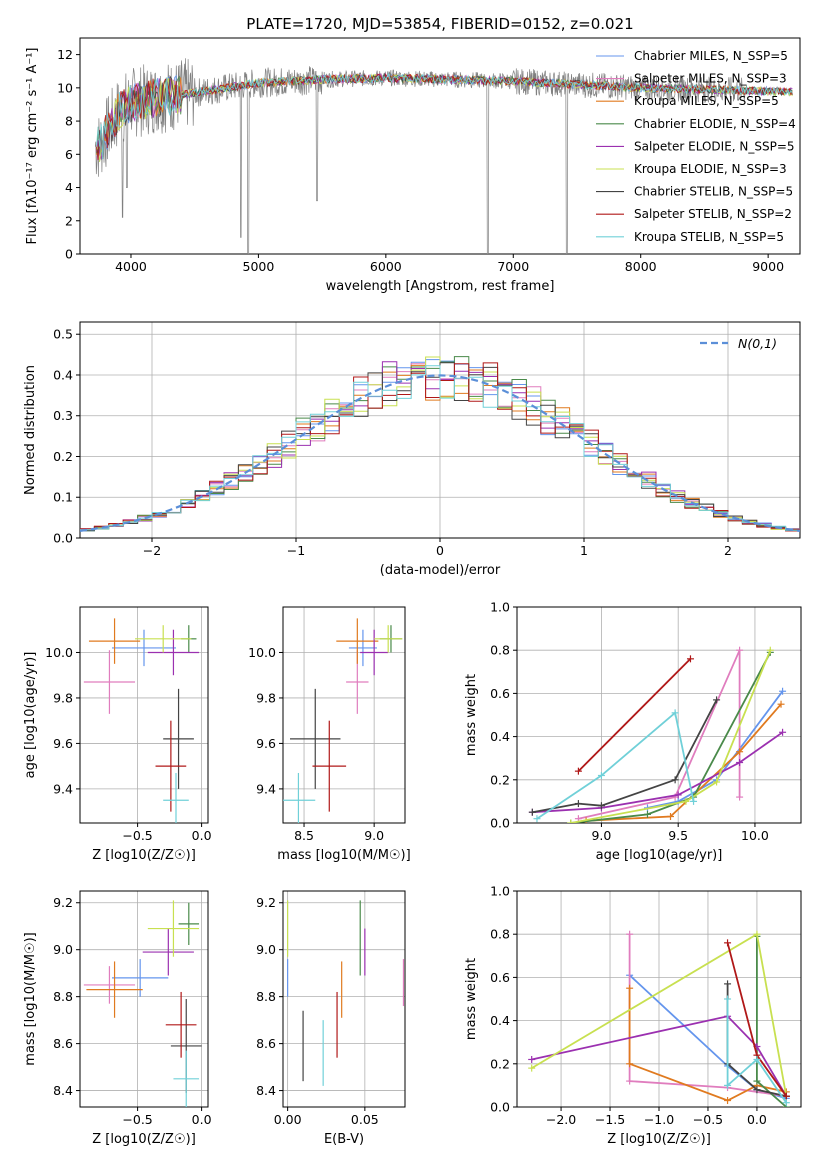 The height and width of the screenshot is (1170, 819). Describe the element at coordinates (659, 1018) in the screenshot. I see `marks-weight_vs_Z` at that location.